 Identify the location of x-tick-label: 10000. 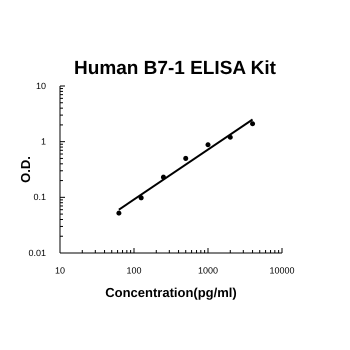
(282, 270).